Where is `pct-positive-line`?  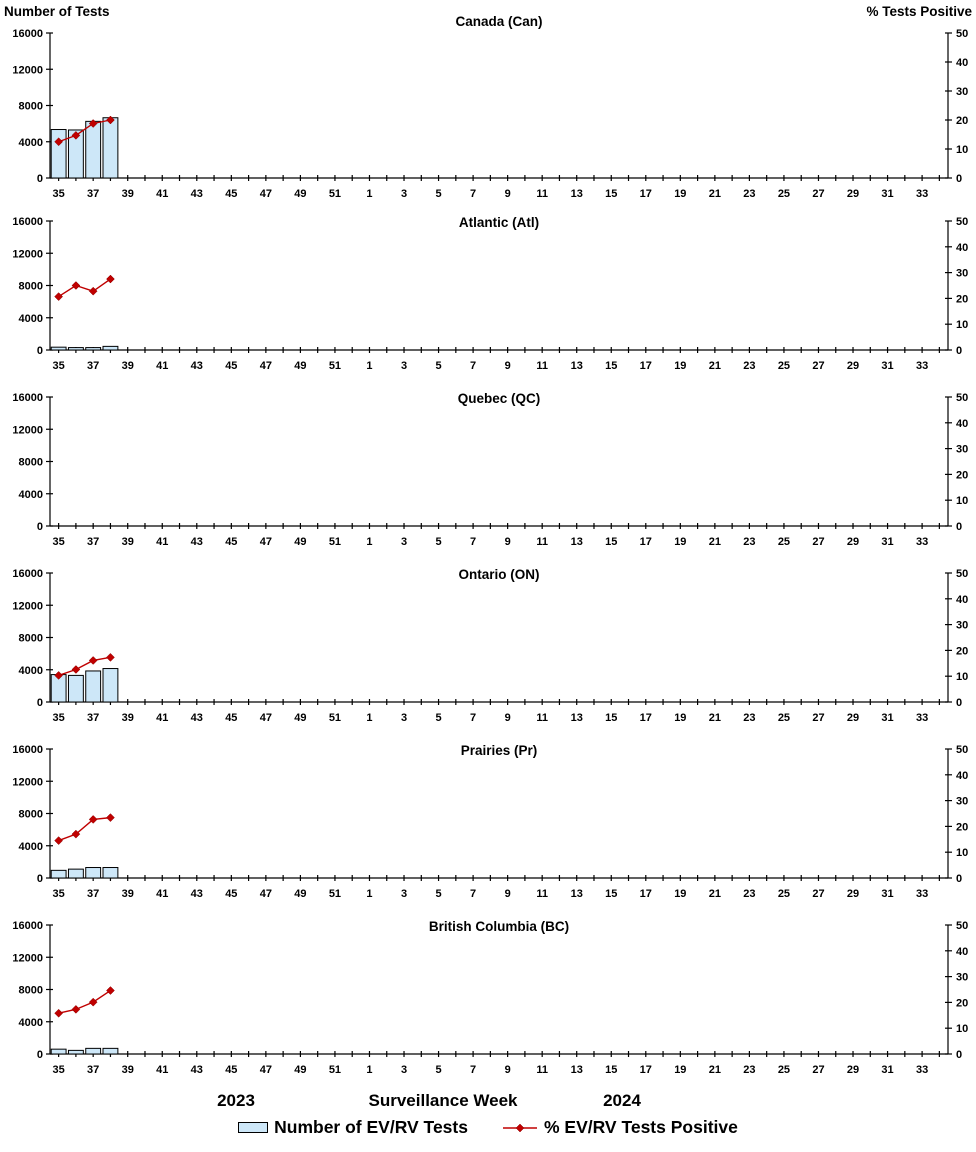 pct-positive-line is located at coordinates (84, 131).